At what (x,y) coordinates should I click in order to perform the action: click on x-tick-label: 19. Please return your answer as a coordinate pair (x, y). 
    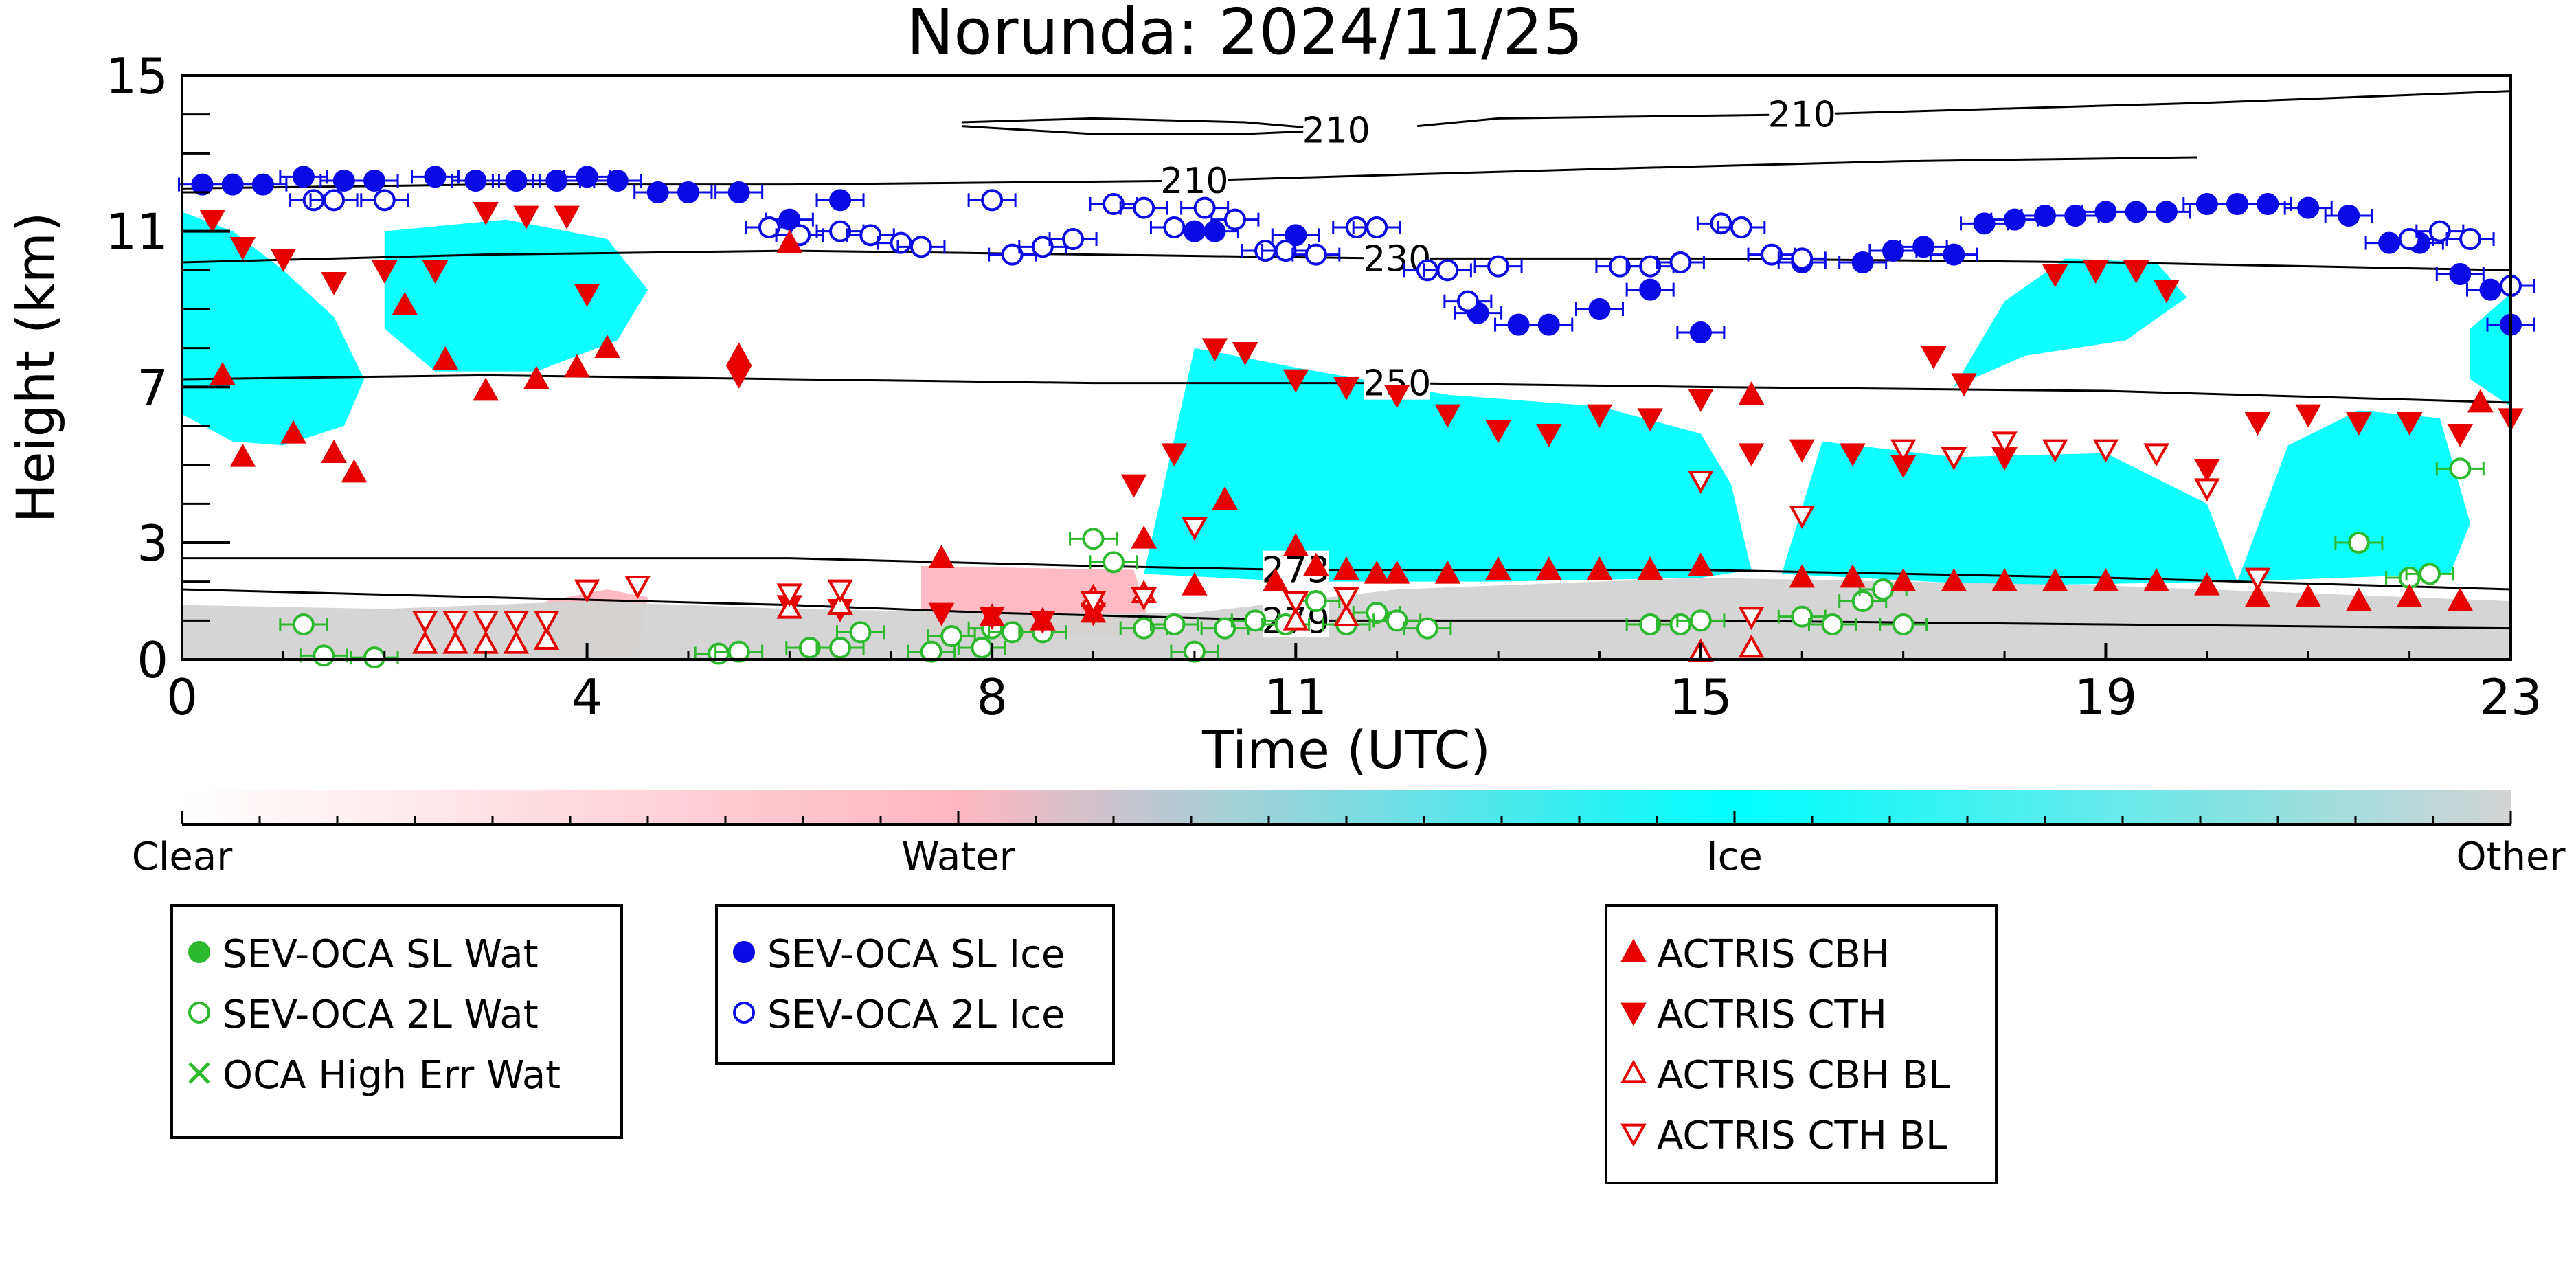
    Looking at the image, I should click on (2106, 697).